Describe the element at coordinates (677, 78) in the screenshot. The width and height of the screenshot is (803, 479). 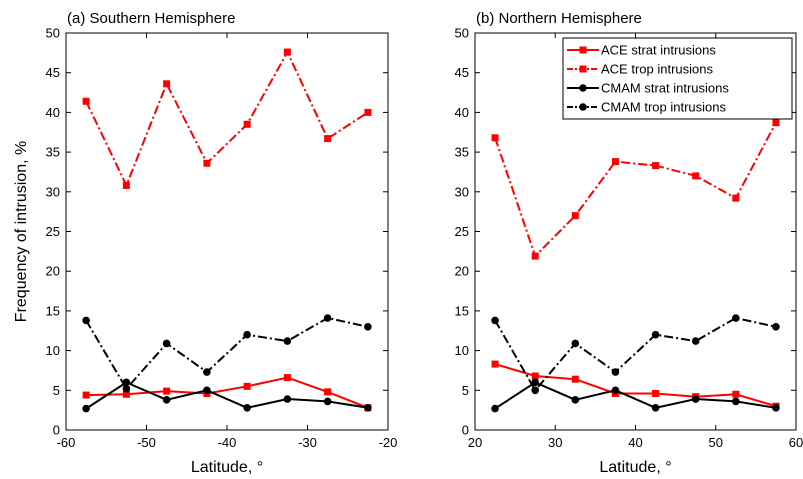
I see `legend-box` at that location.